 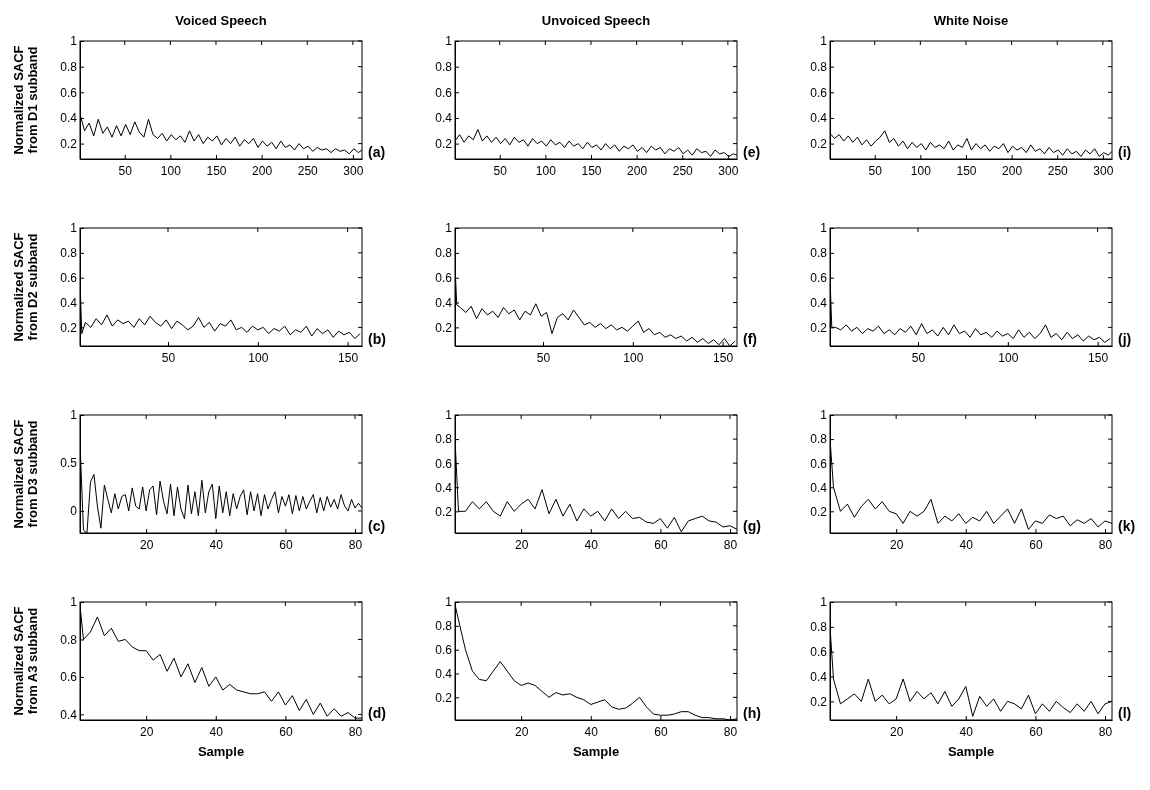 I want to click on y-axis-title: Normalized SACF from D2 subband, so click(x=25, y=287).